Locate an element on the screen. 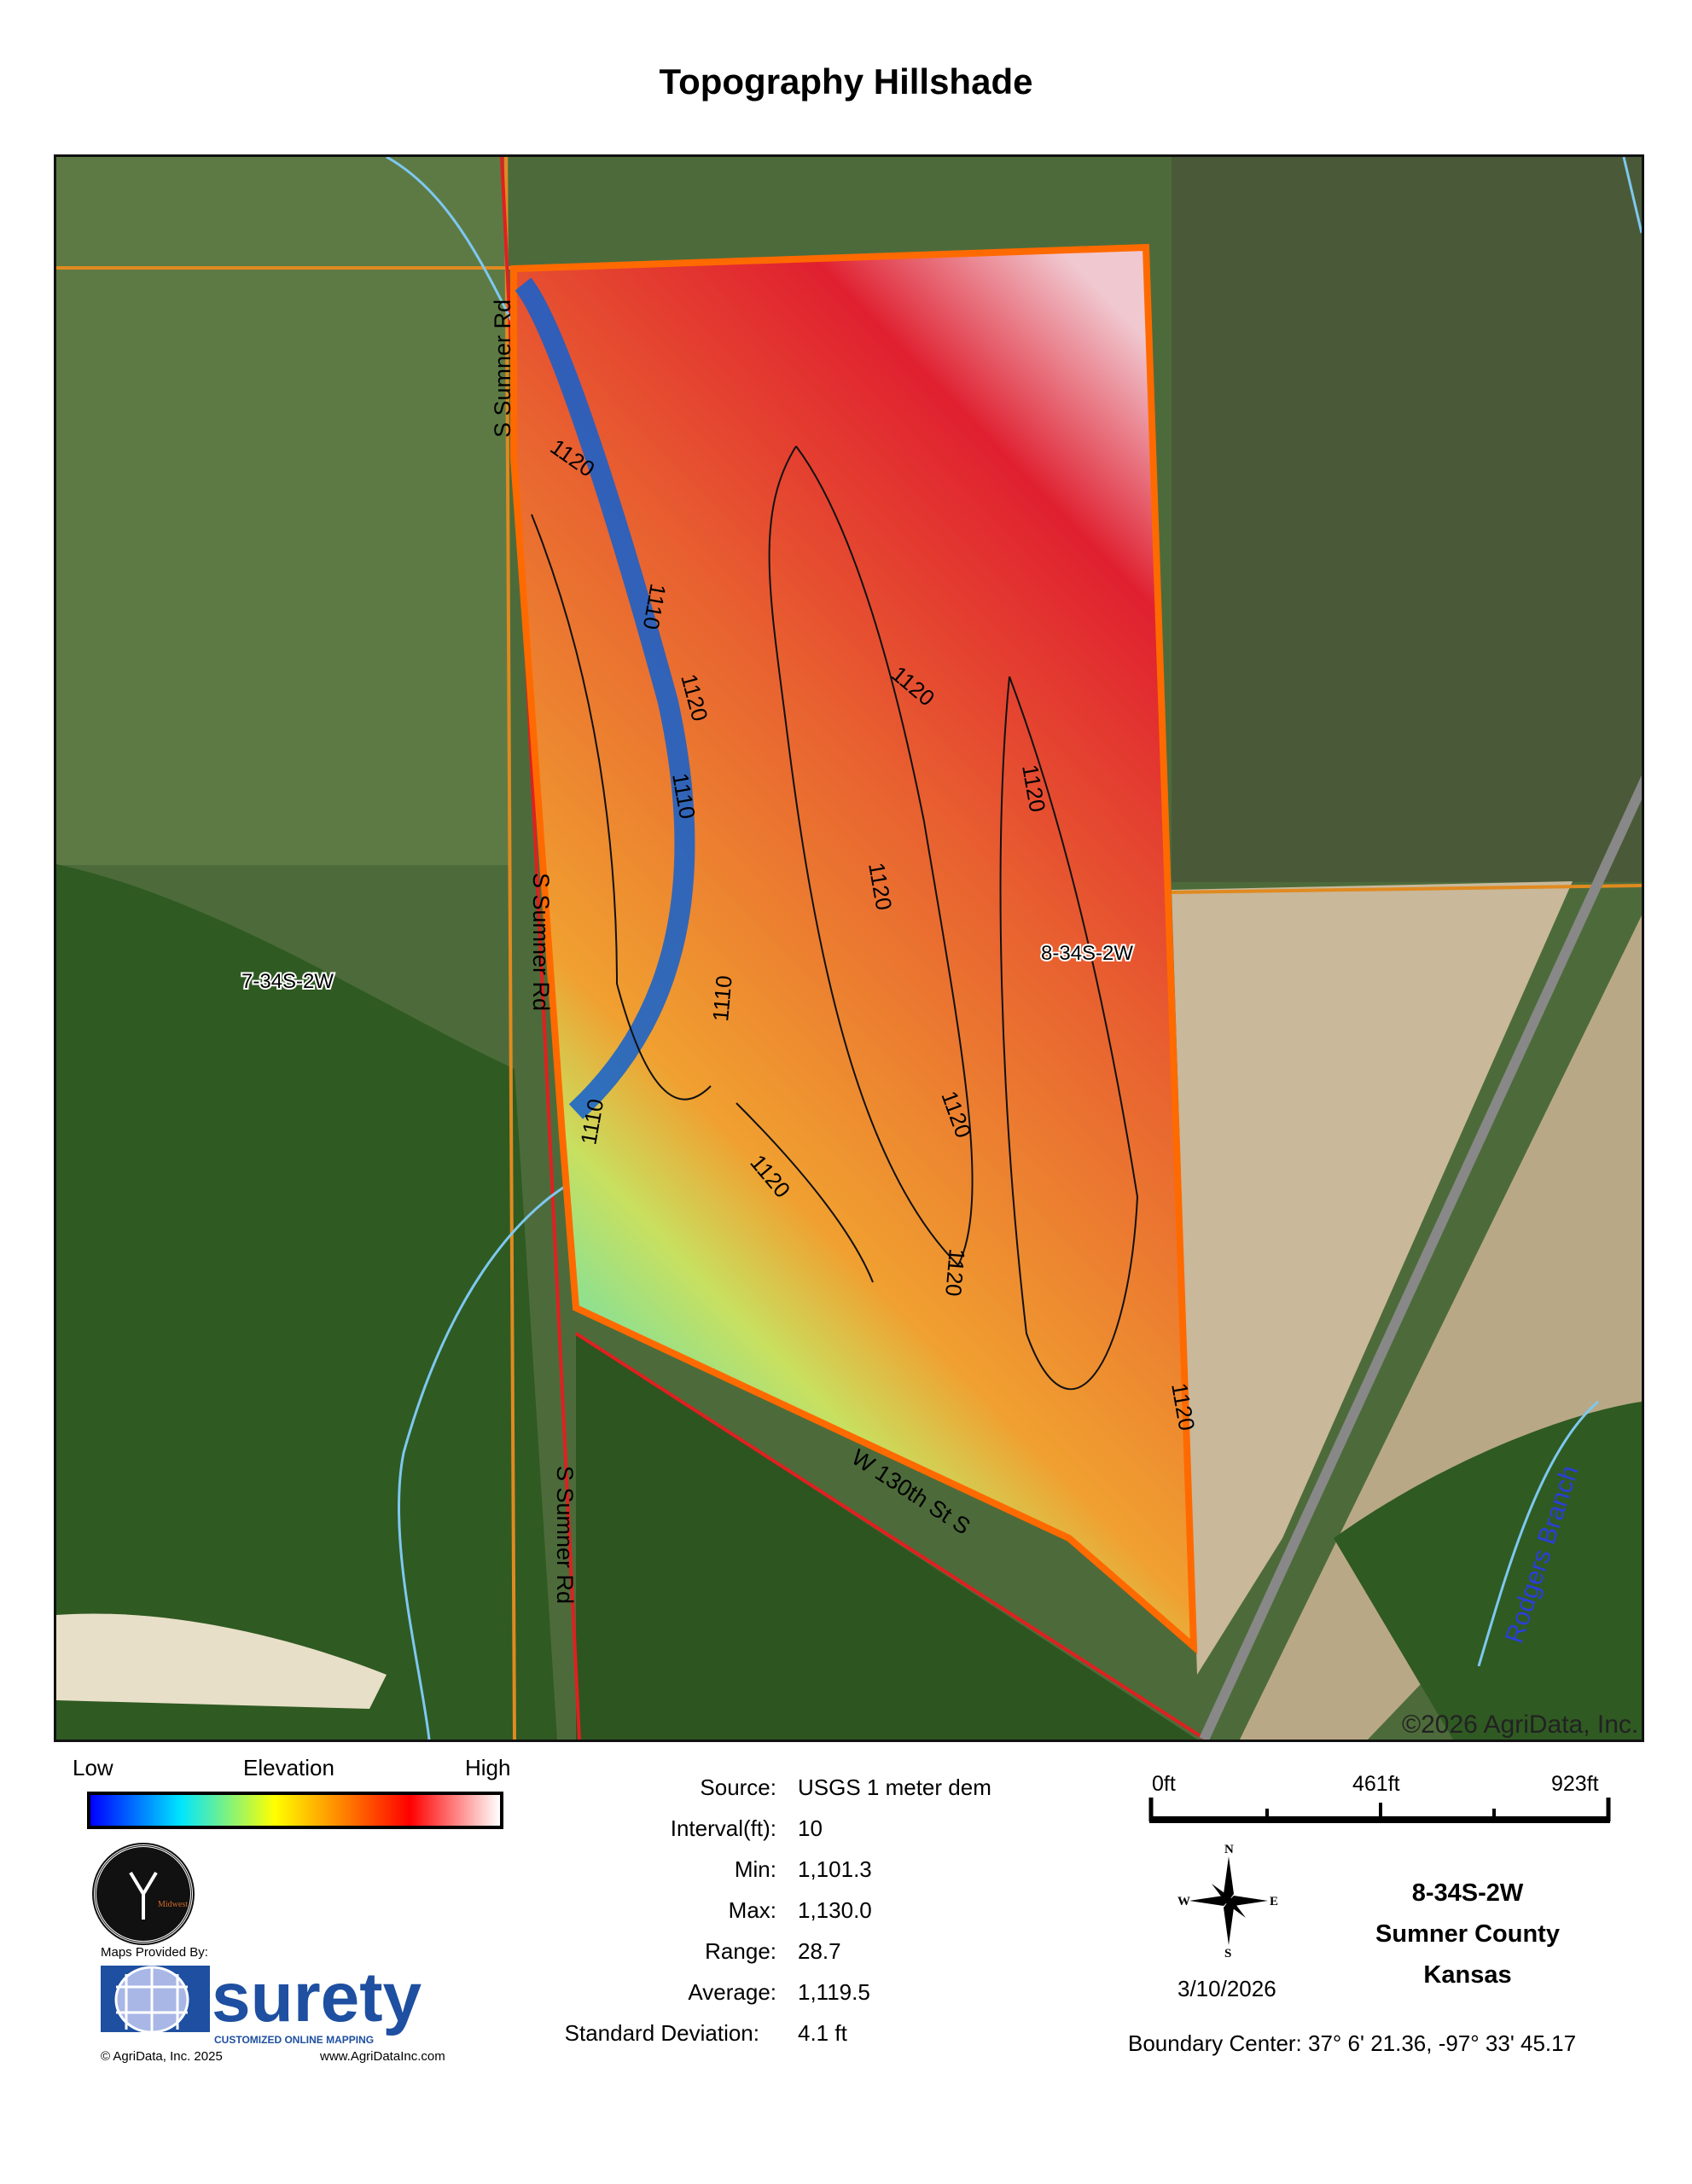  surety-logo: surety CUSTOMIZED ONLINE MAPPING is located at coordinates (284, 2002).